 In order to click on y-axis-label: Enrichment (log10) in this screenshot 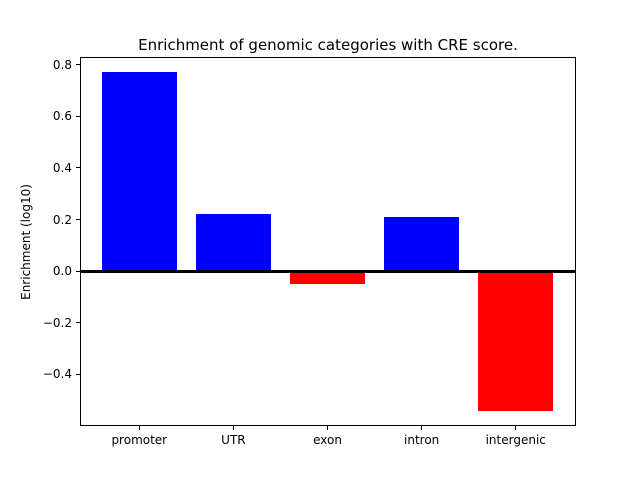, I will do `click(26, 242)`.